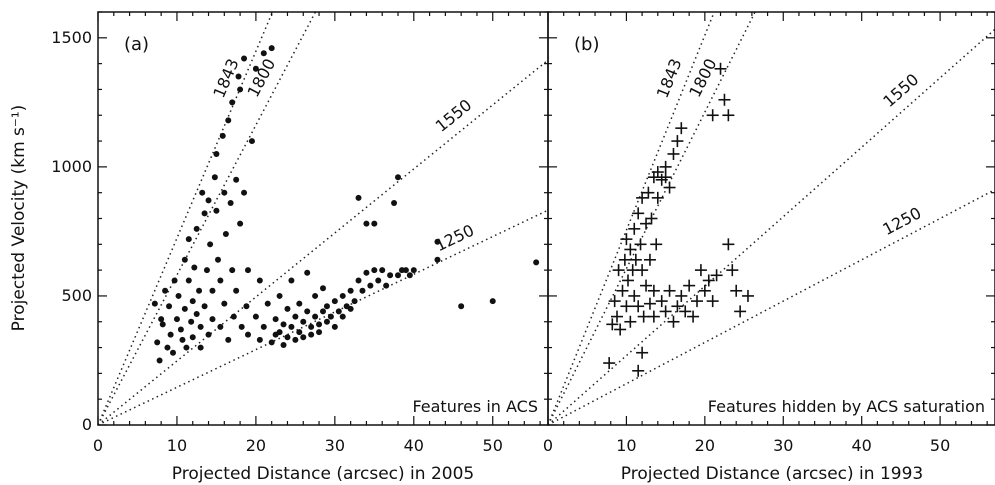  I want to click on x-tick-label: 10, so click(177, 445).